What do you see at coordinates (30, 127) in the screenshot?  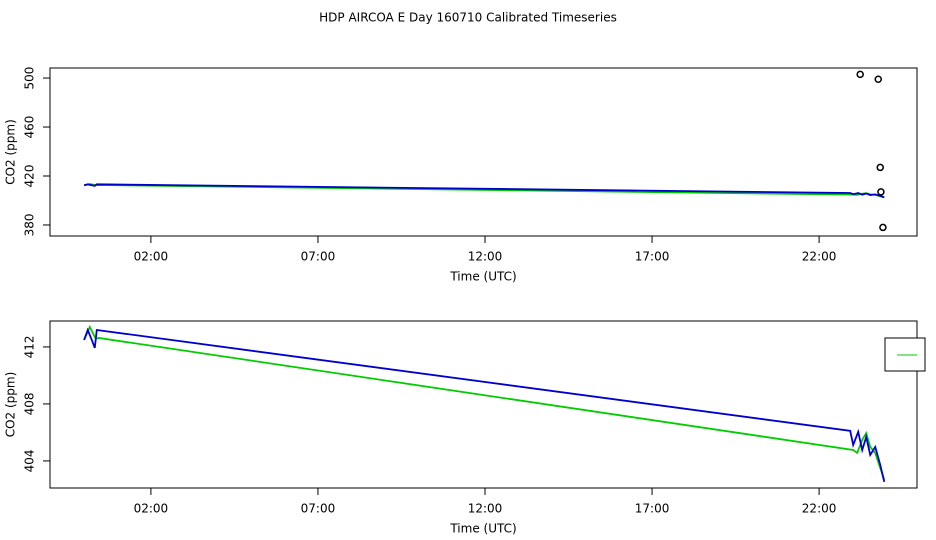 I see `y-tick-label: 460` at bounding box center [30, 127].